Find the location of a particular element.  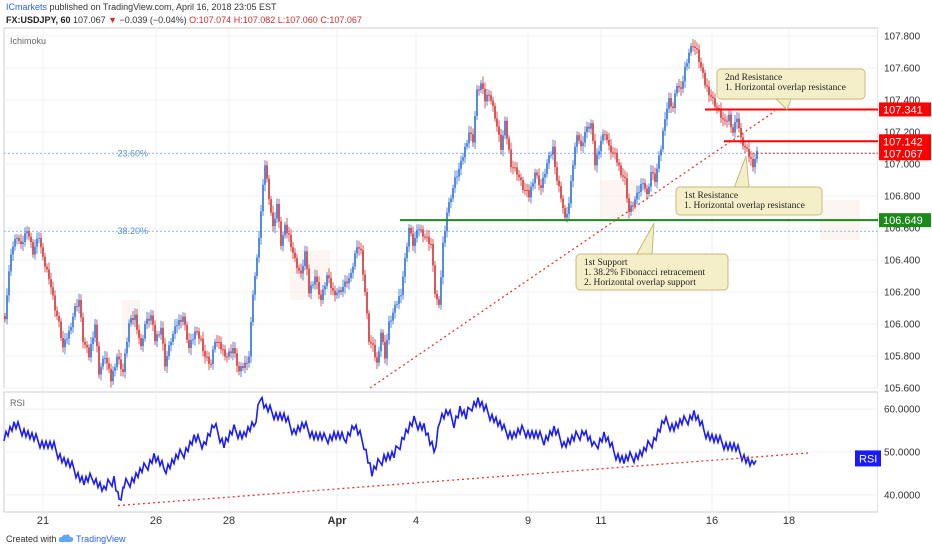

price-tick-label: 107.200 is located at coordinates (902, 133).